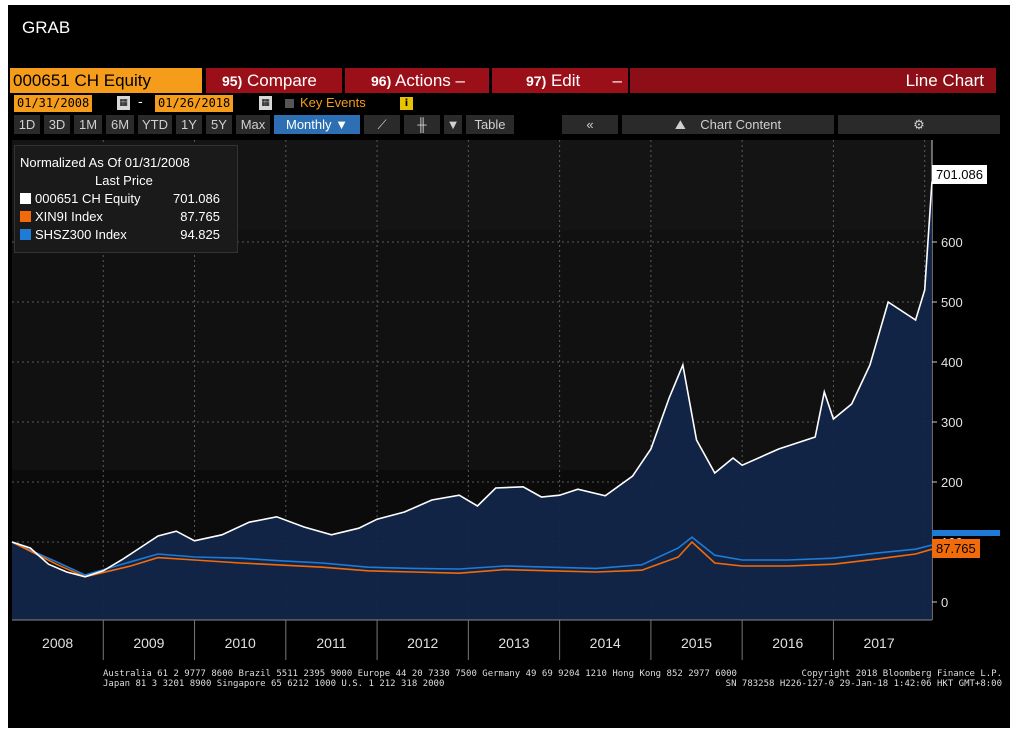  Describe the element at coordinates (878, 643) in the screenshot. I see `x-tick-label: 2017` at that location.